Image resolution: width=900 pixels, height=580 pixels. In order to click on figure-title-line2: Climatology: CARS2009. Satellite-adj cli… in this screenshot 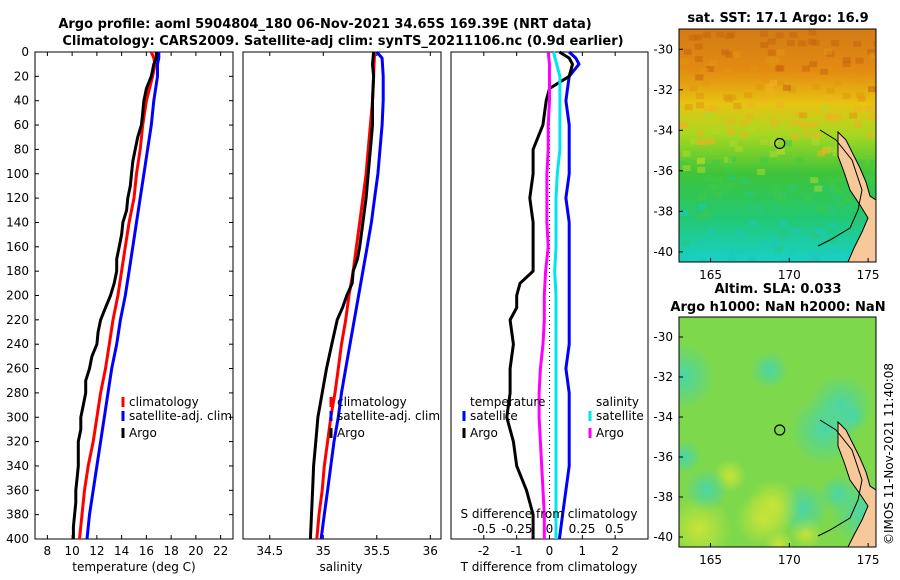, I will do `click(342, 41)`.